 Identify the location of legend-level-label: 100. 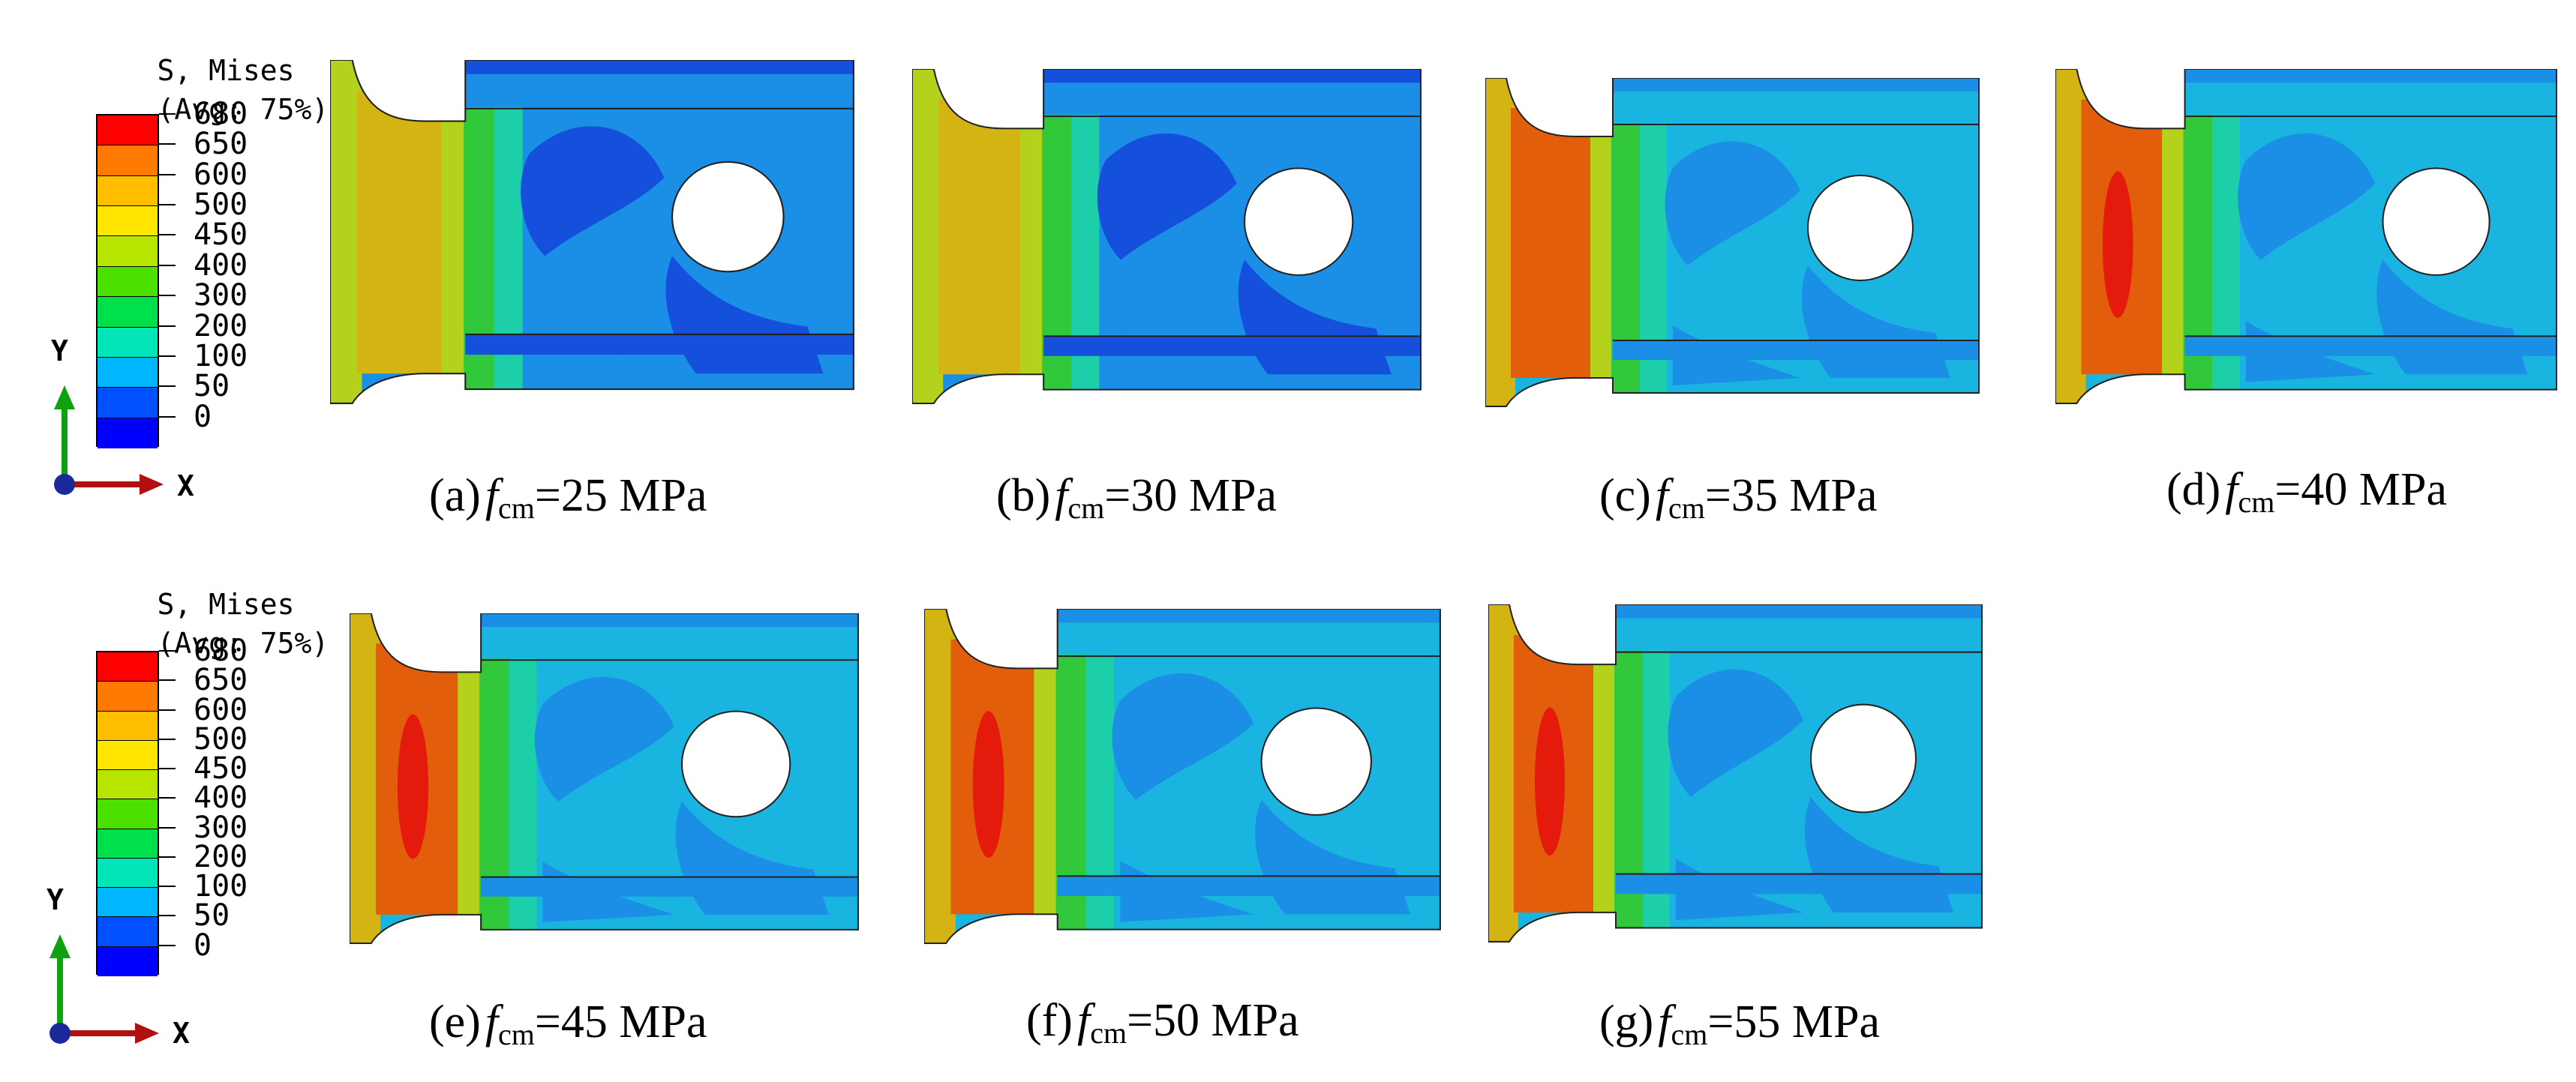
(221, 355).